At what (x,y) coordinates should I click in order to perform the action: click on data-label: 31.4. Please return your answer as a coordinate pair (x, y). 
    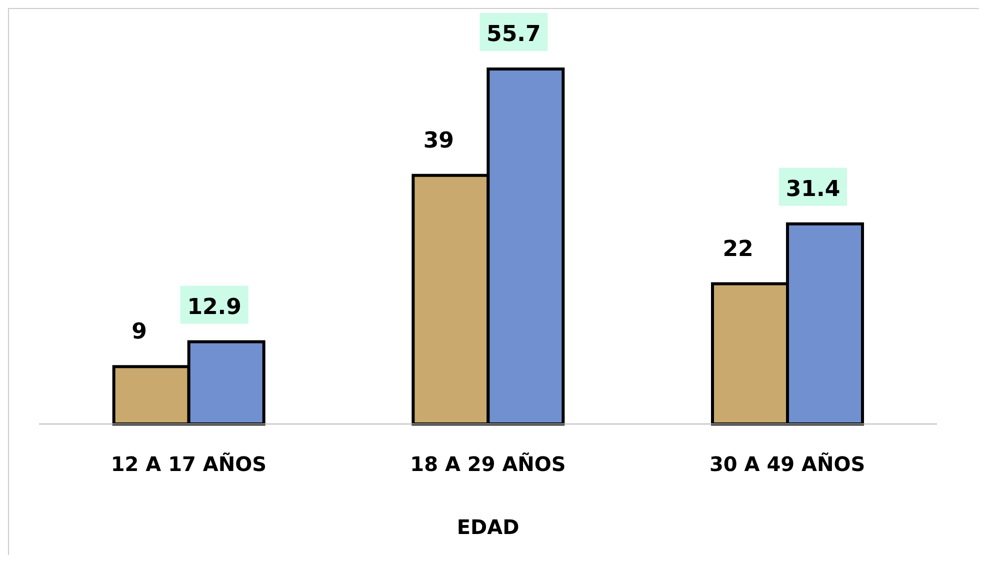
    Looking at the image, I should click on (813, 189).